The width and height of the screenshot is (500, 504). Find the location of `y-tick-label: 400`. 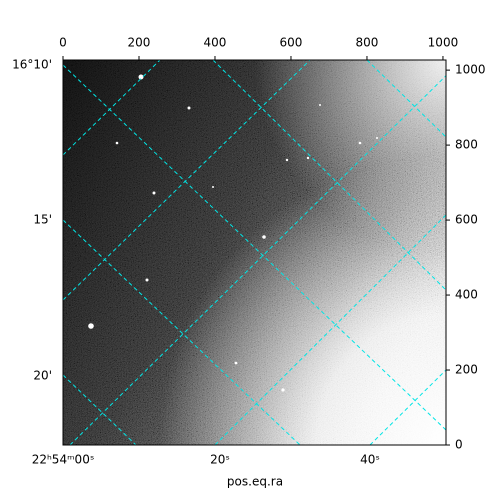

y-tick-label: 400 is located at coordinates (466, 295).